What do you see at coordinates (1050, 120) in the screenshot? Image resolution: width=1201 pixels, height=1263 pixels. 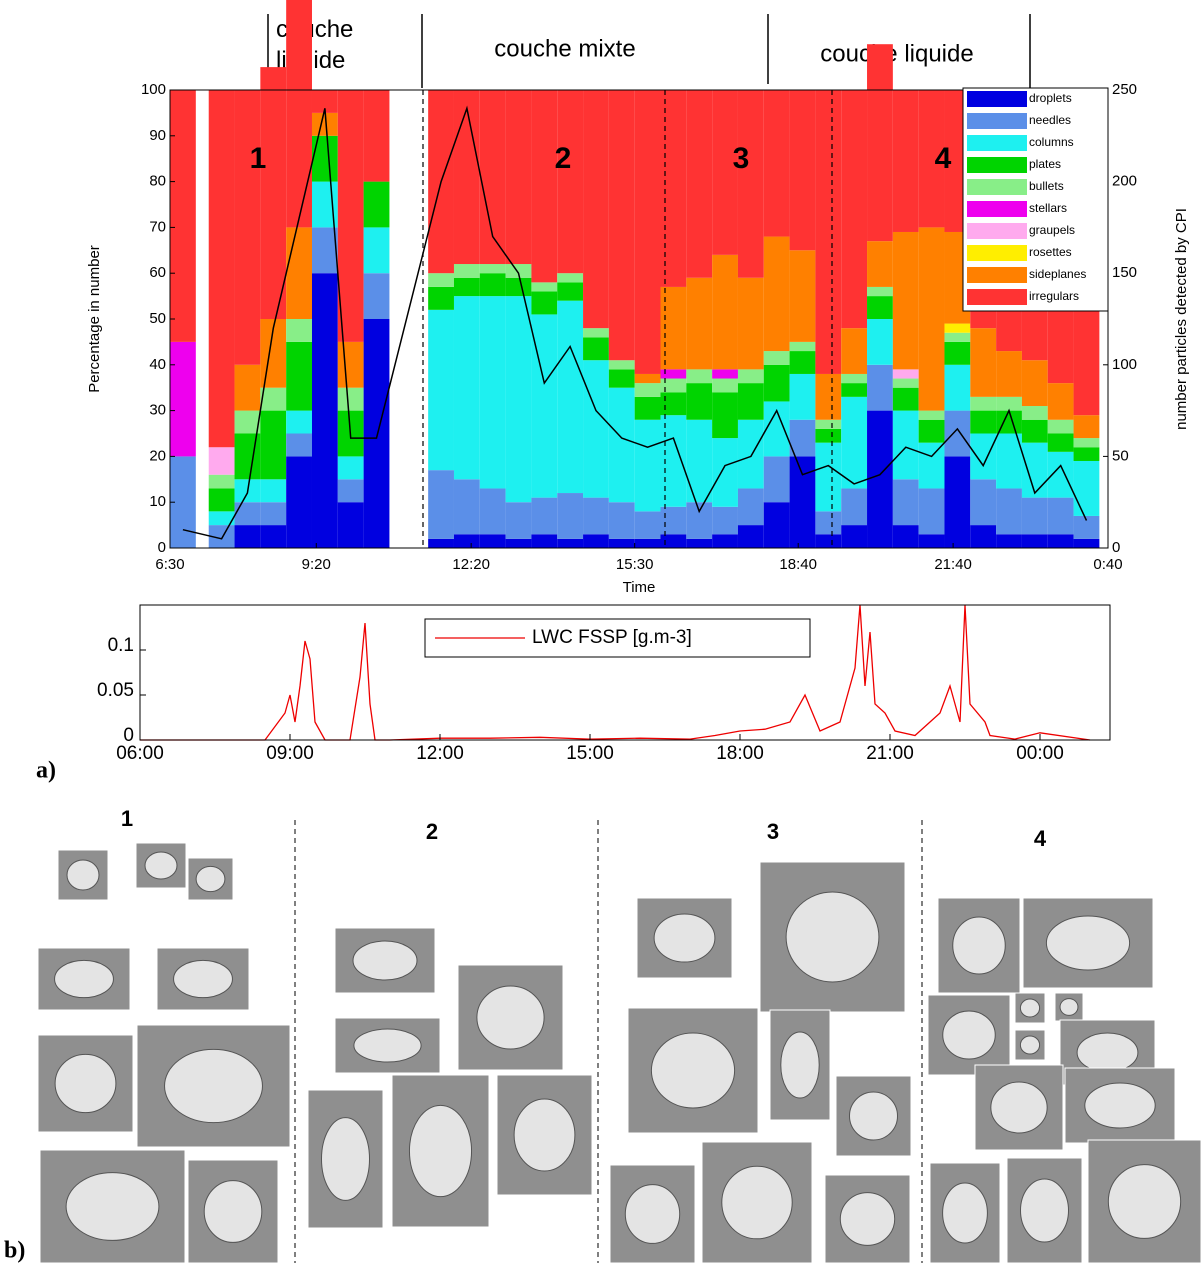 I see `legend-label: needles` at bounding box center [1050, 120].